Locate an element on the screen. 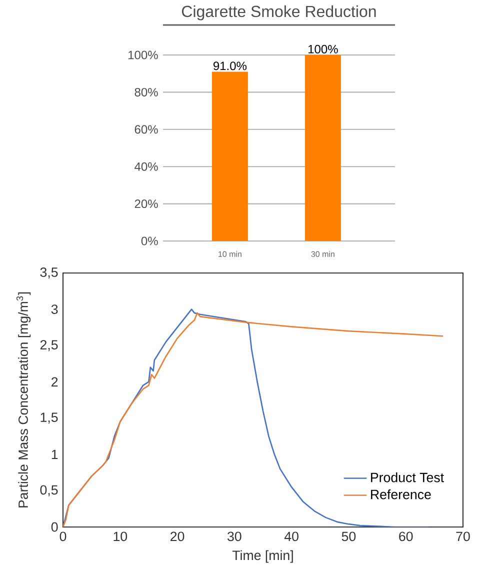 Image resolution: width=481 pixels, height=572 pixels. chart-title: Cigarette Smoke Reduction is located at coordinates (279, 12).